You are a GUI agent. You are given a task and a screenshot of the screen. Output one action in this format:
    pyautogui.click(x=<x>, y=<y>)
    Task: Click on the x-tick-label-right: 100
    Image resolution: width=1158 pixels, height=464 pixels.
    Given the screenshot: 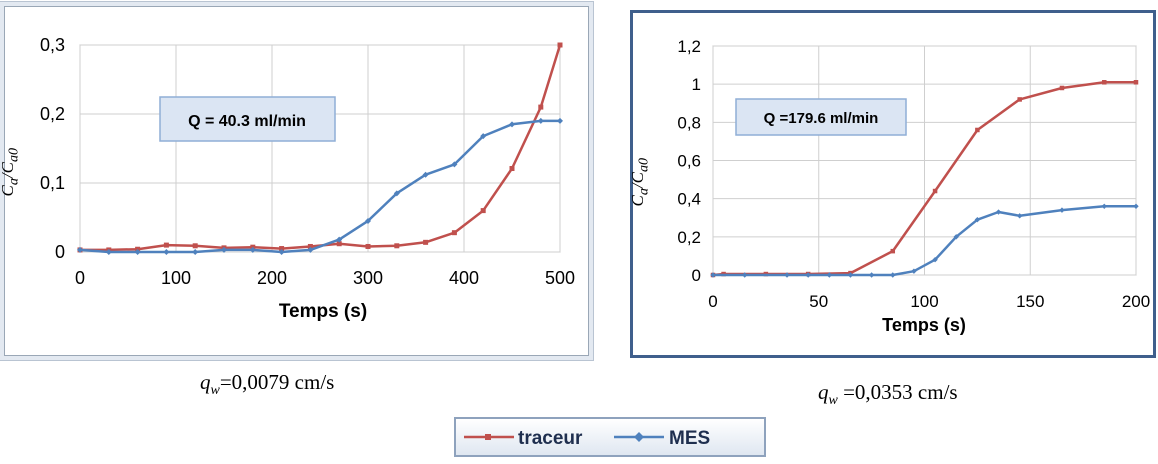 What is the action you would take?
    pyautogui.click(x=924, y=301)
    